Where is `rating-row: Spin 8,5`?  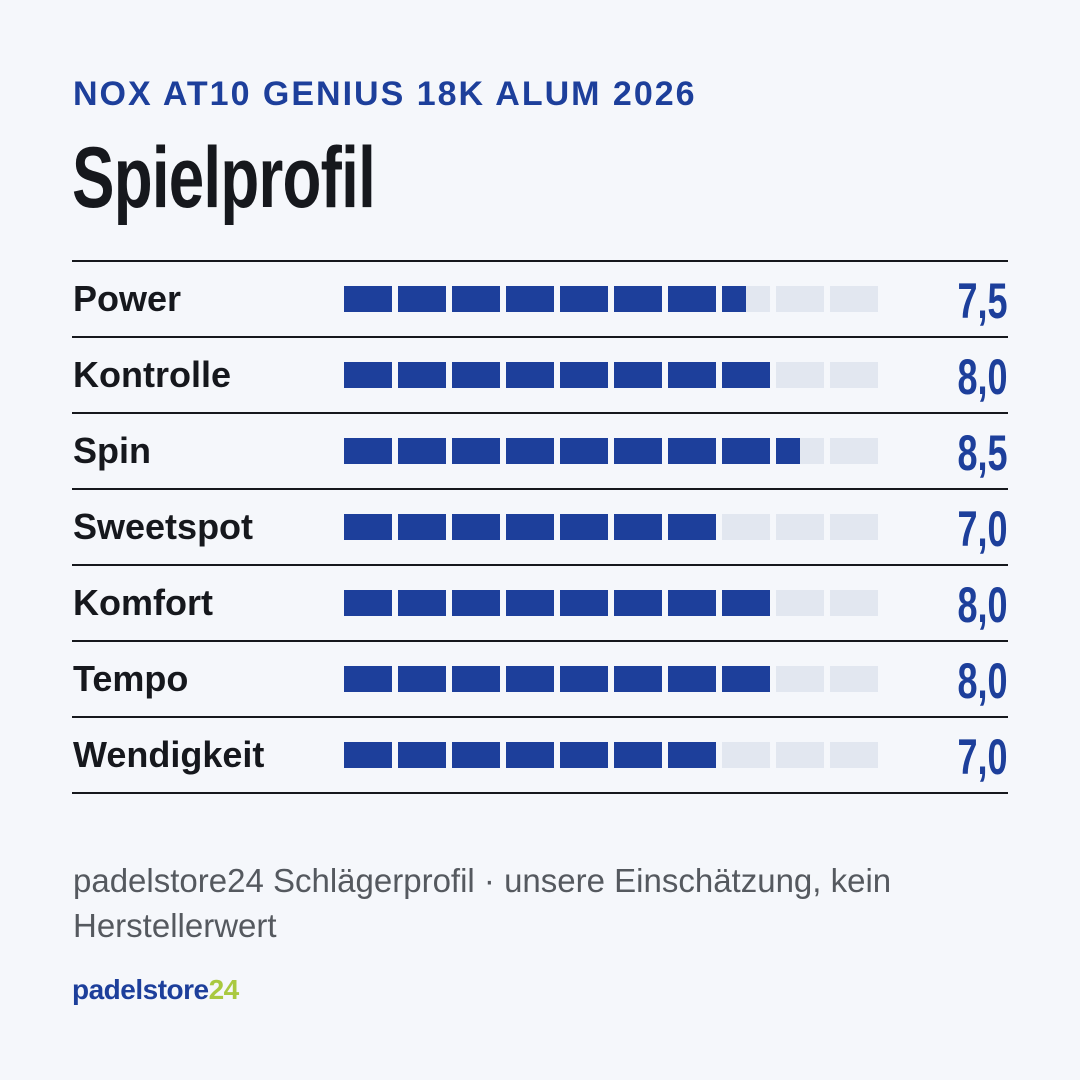 rating-row: Spin 8,5 is located at coordinates (540, 452).